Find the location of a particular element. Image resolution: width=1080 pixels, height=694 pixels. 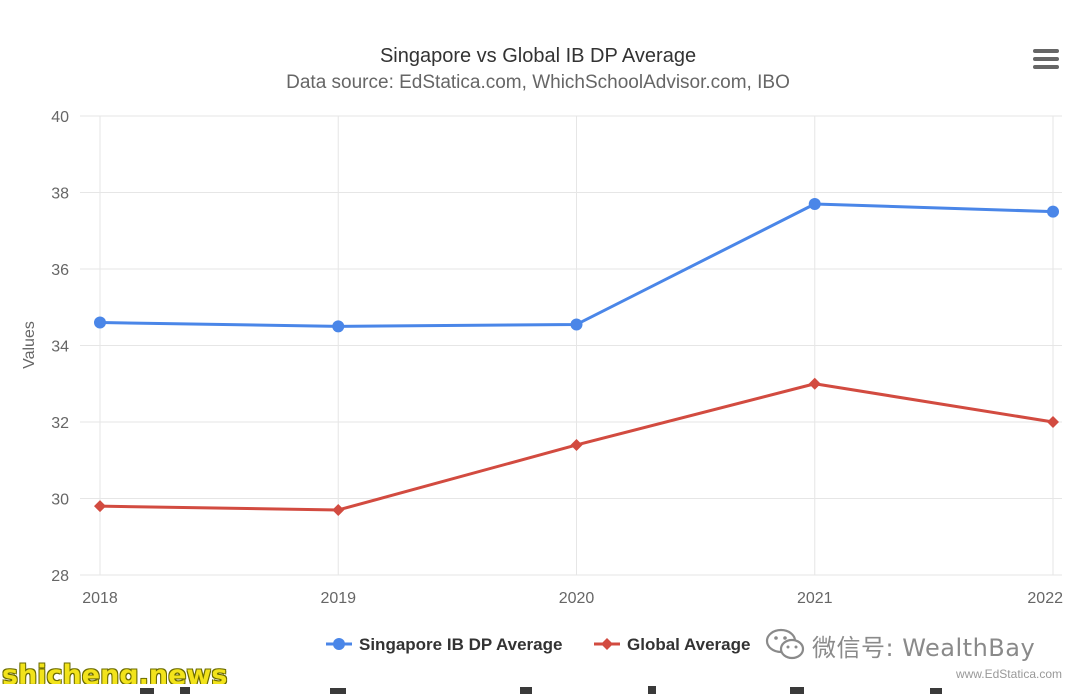

legend-marker-diamond is located at coordinates (607, 644).